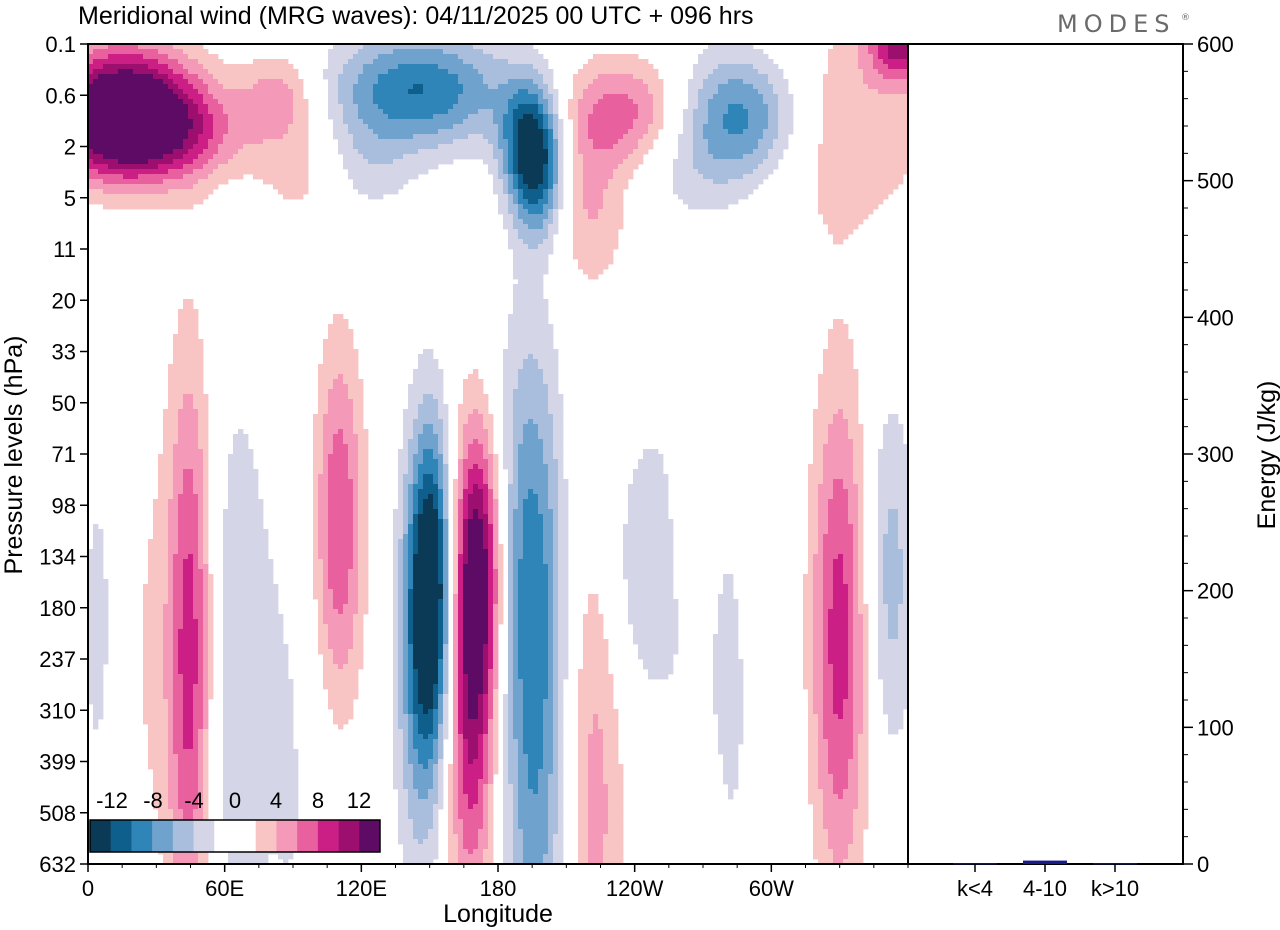 The width and height of the screenshot is (1280, 930). What do you see at coordinates (64, 249) in the screenshot?
I see `pressure-tick-label: 11` at bounding box center [64, 249].